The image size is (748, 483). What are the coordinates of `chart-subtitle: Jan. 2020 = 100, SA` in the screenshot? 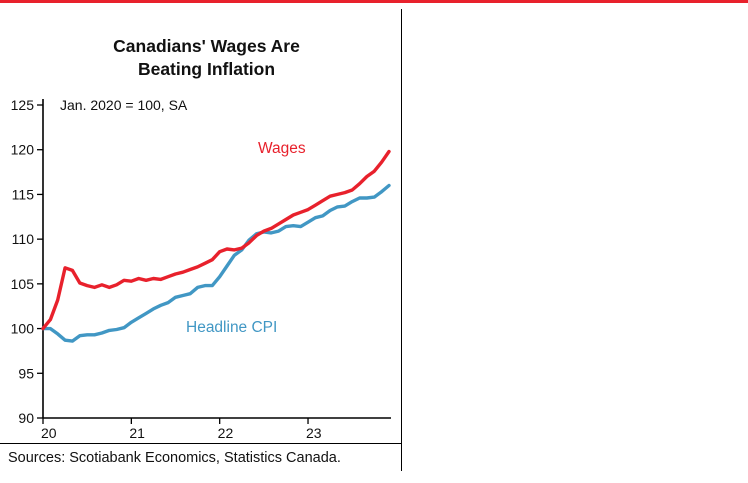 It's located at (124, 105).